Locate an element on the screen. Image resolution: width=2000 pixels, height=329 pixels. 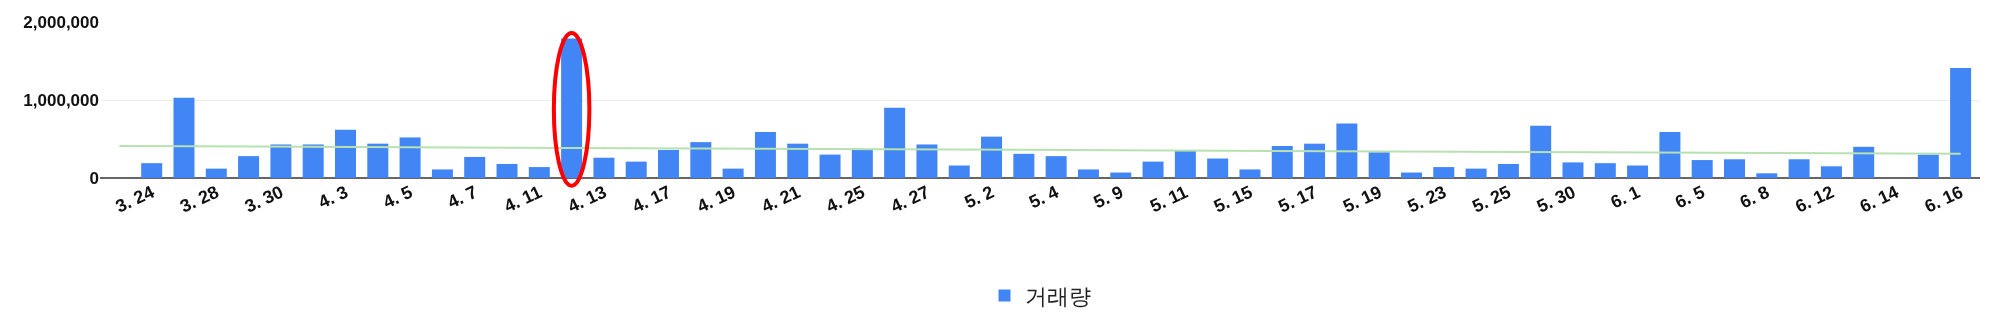
x-tick-label: 5. 25 is located at coordinates (1491, 199).